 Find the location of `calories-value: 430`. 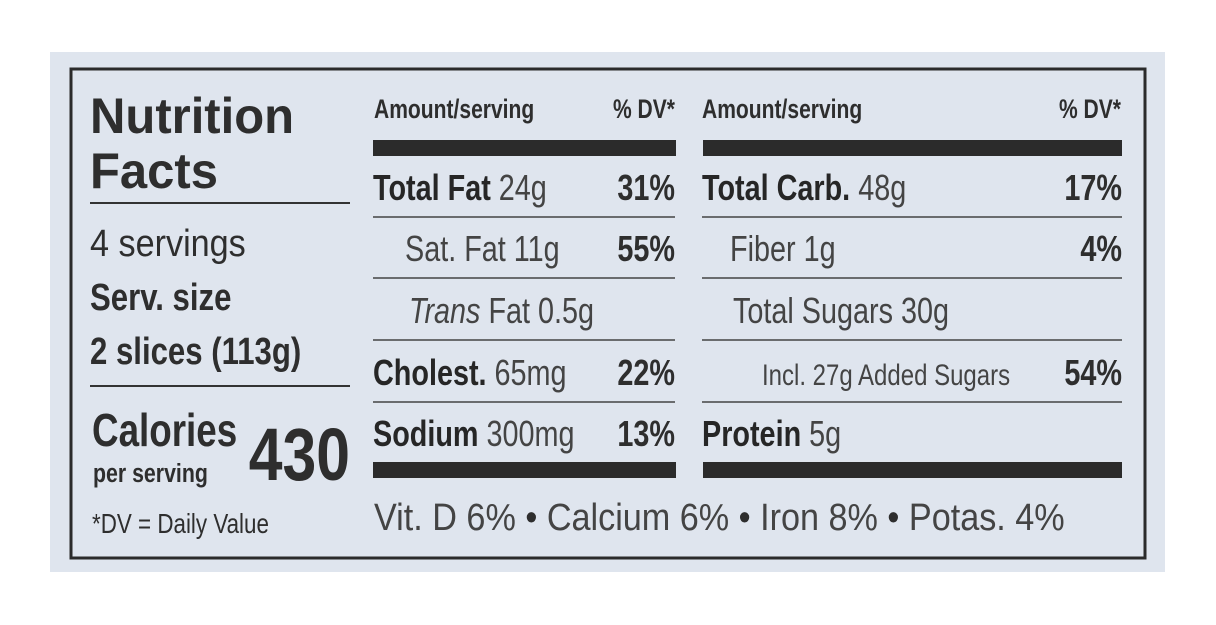

calories-value: 430 is located at coordinates (299, 455).